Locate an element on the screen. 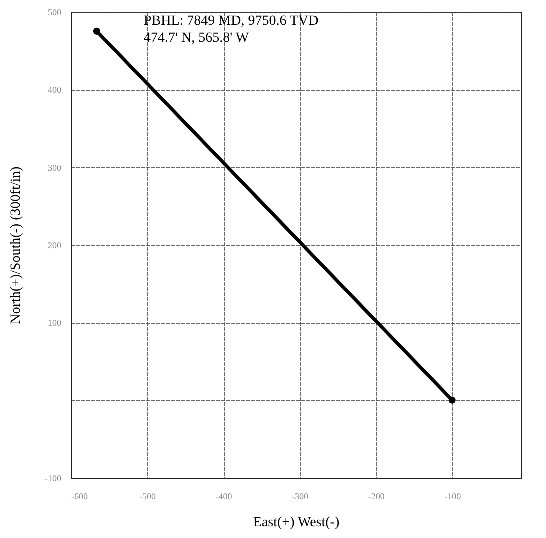 The width and height of the screenshot is (546, 538). y-tick-label: 500 is located at coordinates (55, 13).